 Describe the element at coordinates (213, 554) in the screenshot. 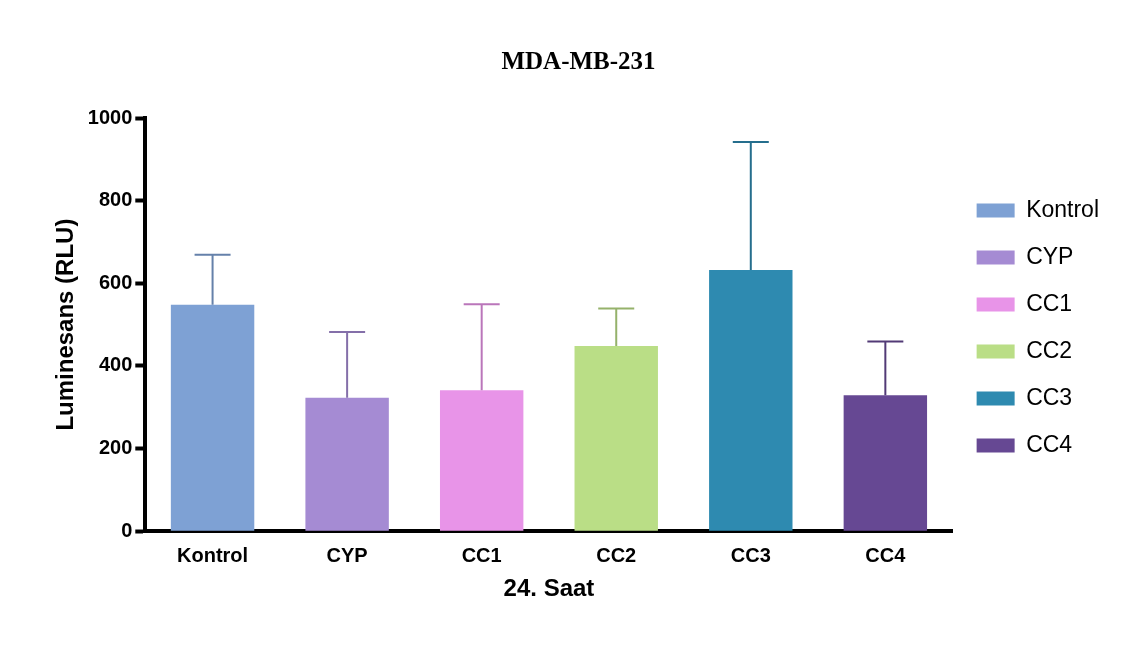

I see `x-tick-label: Kontrol` at that location.